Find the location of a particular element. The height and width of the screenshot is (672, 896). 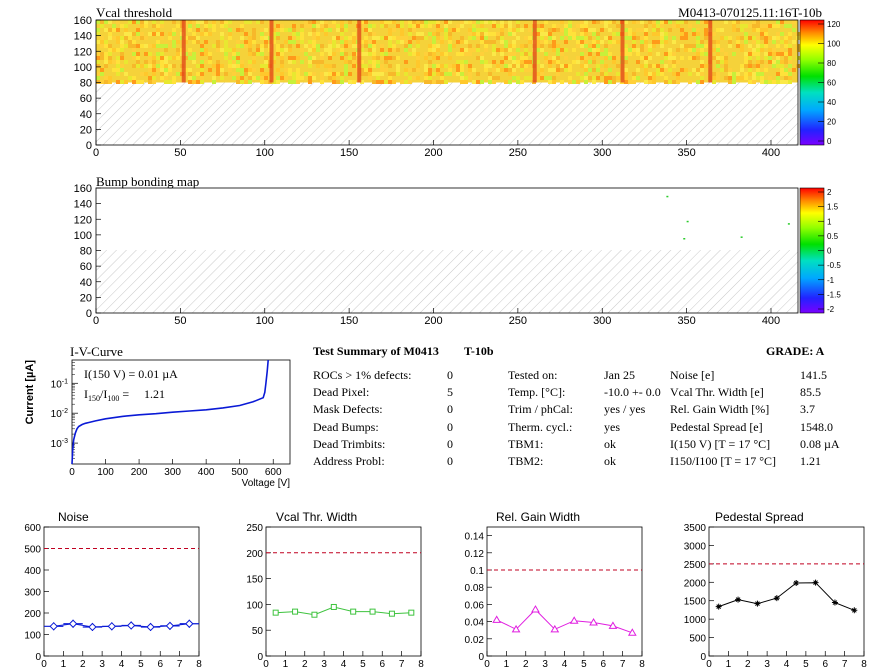

x-tick-label: 250 is located at coordinates (518, 321).